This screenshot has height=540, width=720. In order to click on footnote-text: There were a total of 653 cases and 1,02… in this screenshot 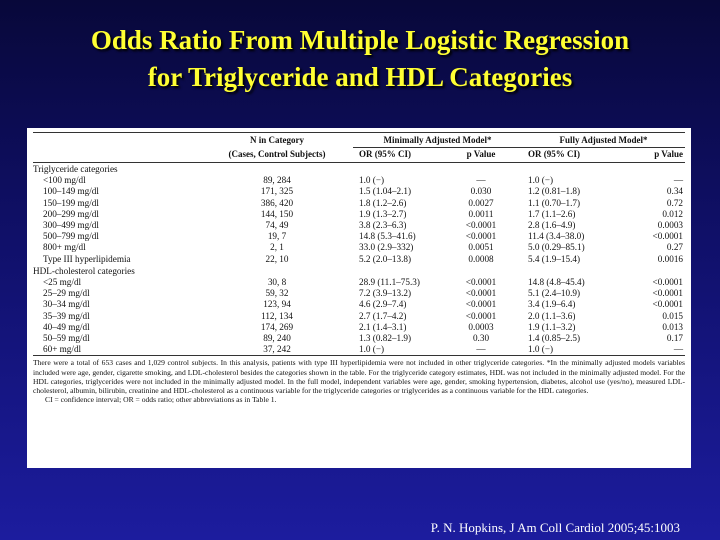, I will do `click(359, 377)`.